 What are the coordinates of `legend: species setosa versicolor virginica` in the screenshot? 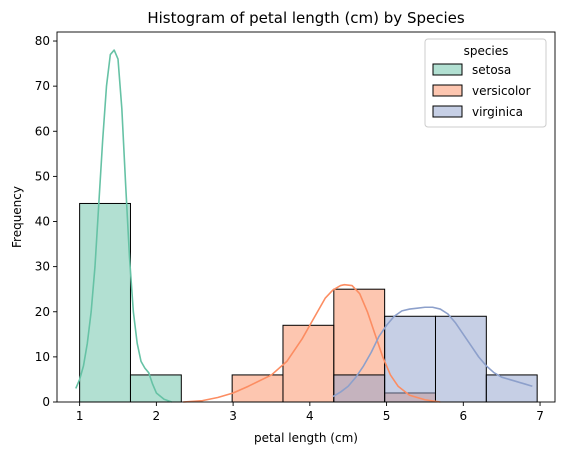 It's located at (485, 83).